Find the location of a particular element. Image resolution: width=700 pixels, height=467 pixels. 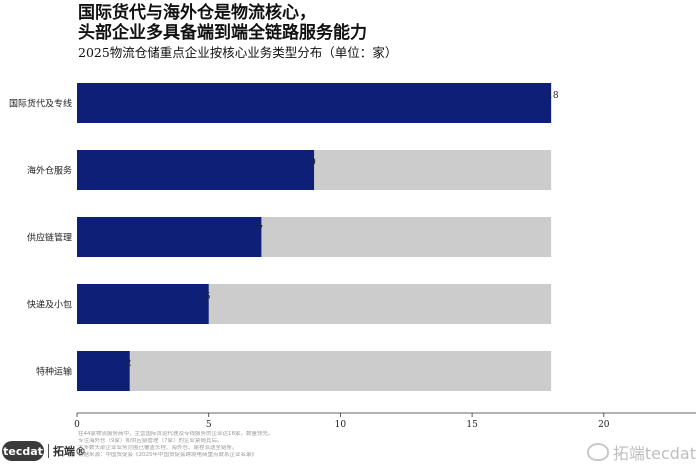

footnote-line-4: 数据来源：中国贸促会《2025年中国贸促会跨境电商重点联系企业名录》 is located at coordinates (167, 455).